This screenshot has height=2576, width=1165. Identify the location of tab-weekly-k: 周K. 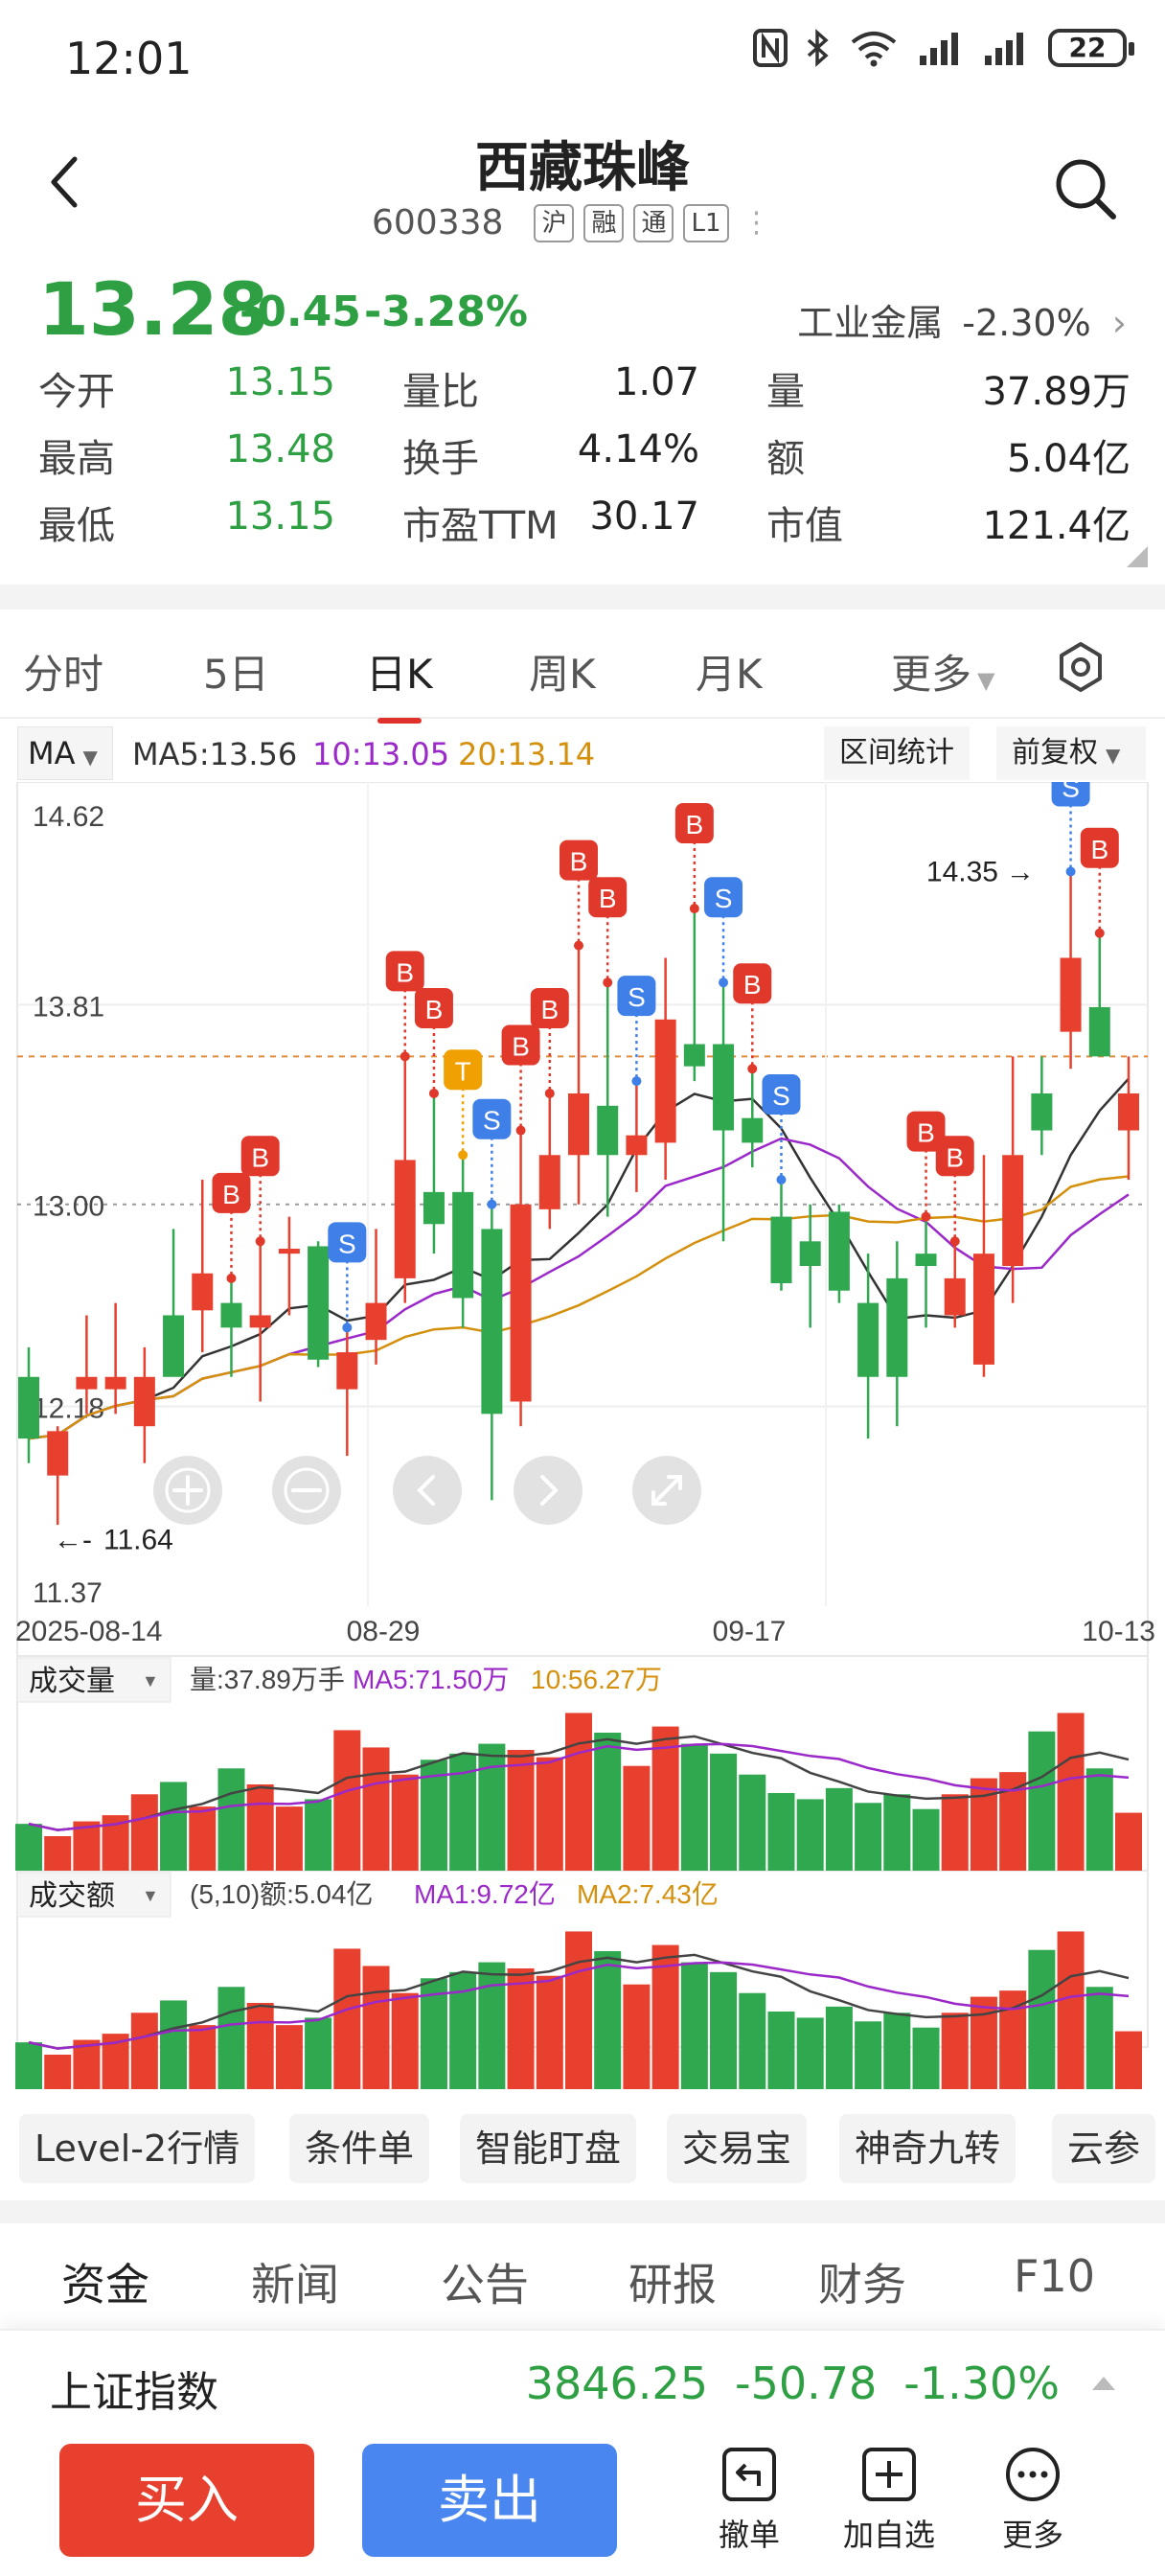
(562, 674).